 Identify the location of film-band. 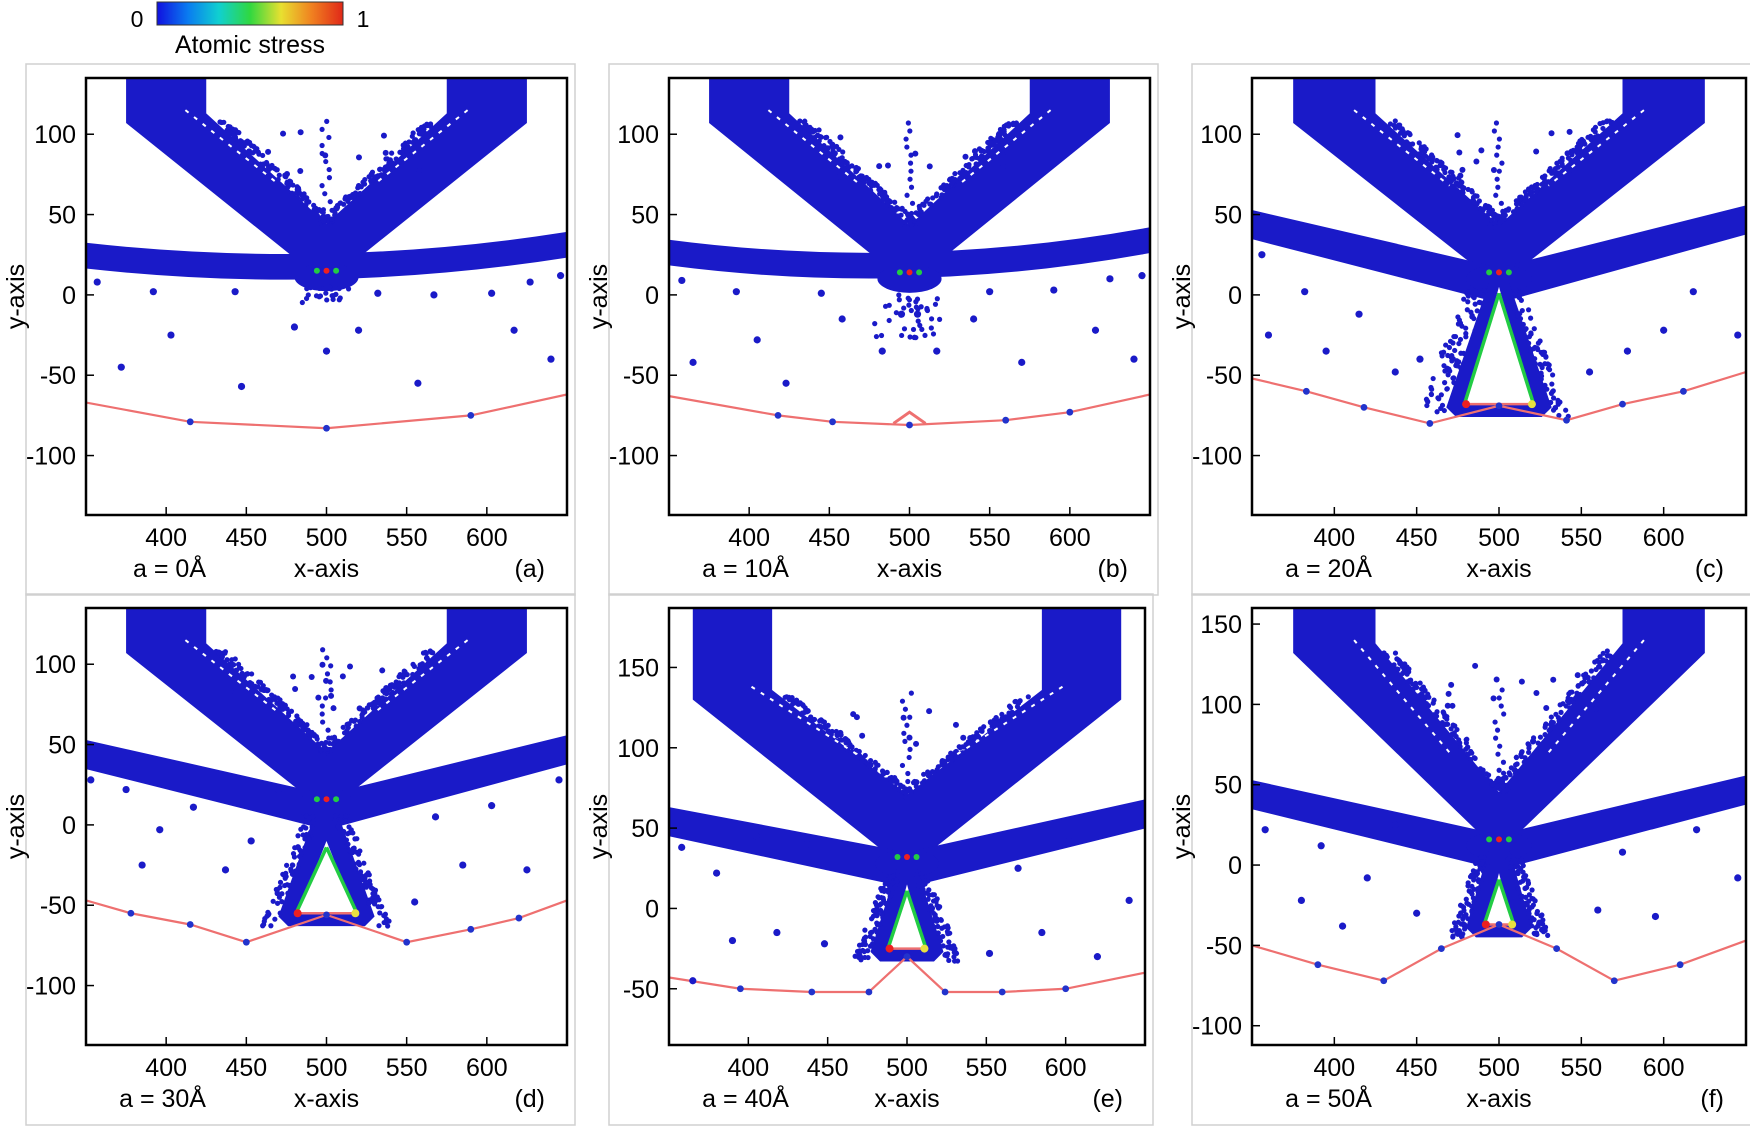
(909, 253).